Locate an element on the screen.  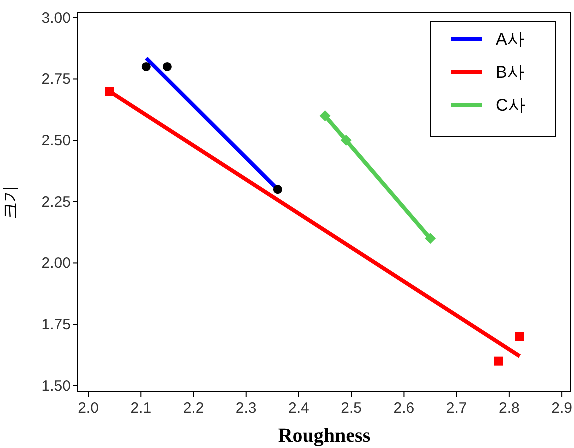
x-tick-label: 2.0 is located at coordinates (88, 408).